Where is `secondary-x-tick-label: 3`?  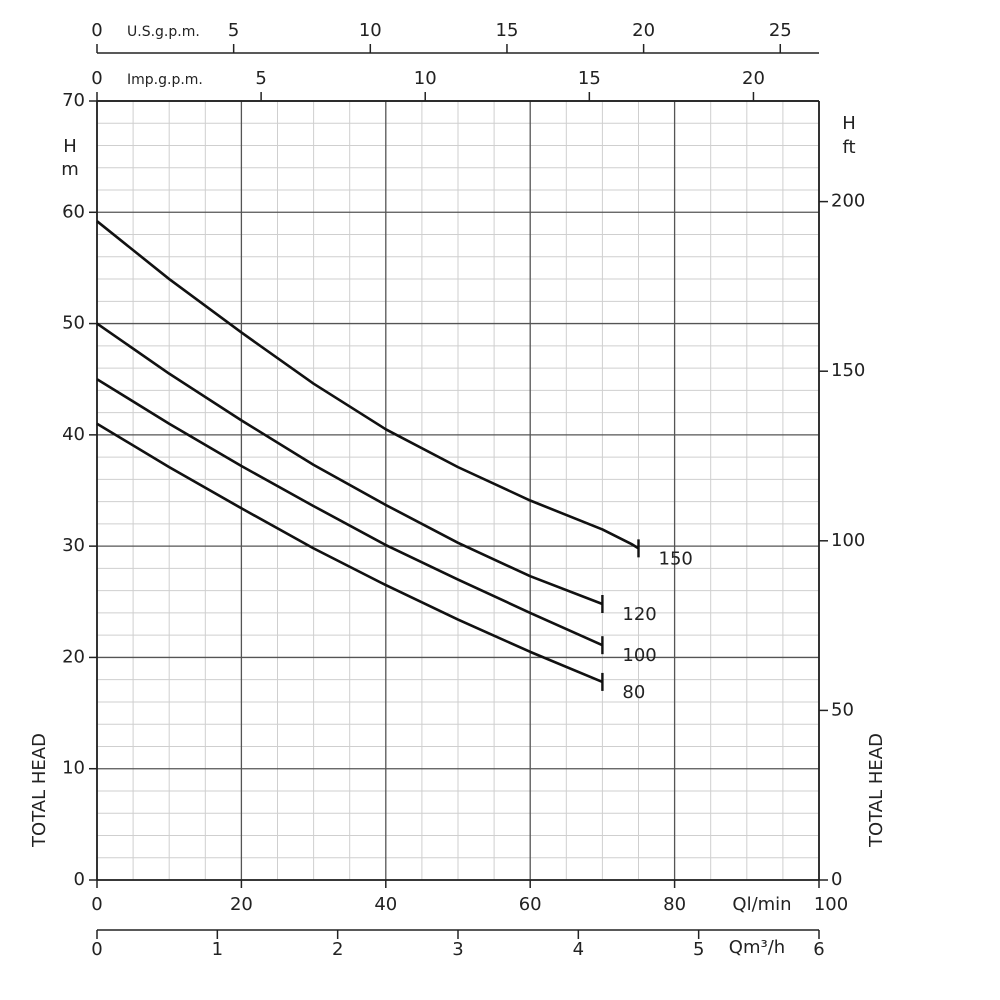
secondary-x-tick-label: 3 is located at coordinates (457, 949).